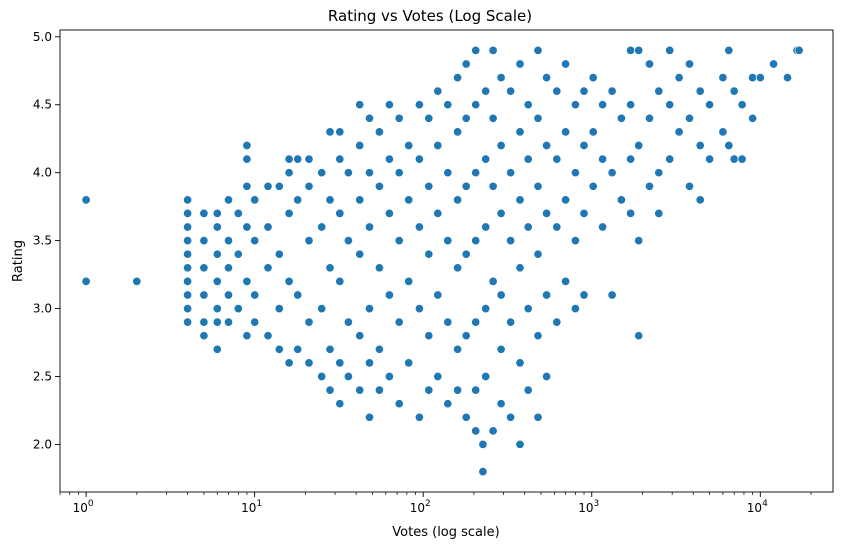 The image size is (846, 554). I want to click on y-tick-label: 2.5, so click(42, 377).